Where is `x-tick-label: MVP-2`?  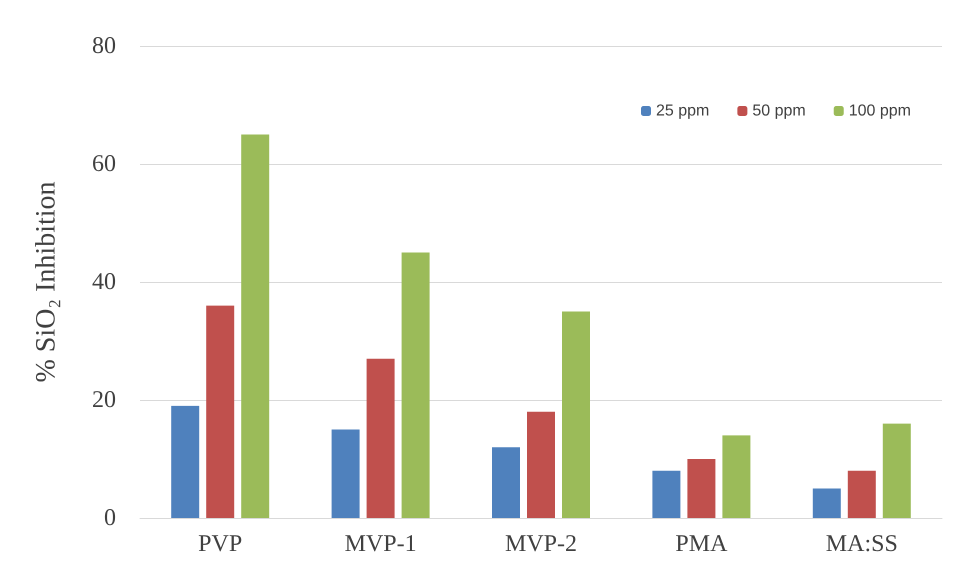
x-tick-label: MVP-2 is located at coordinates (541, 544).